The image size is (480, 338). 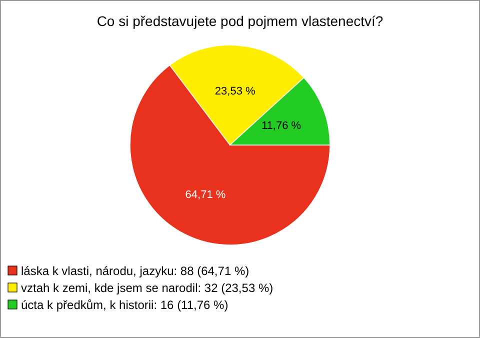 What do you see at coordinates (205, 195) in the screenshot?
I see `data-label: 64,71 %` at bounding box center [205, 195].